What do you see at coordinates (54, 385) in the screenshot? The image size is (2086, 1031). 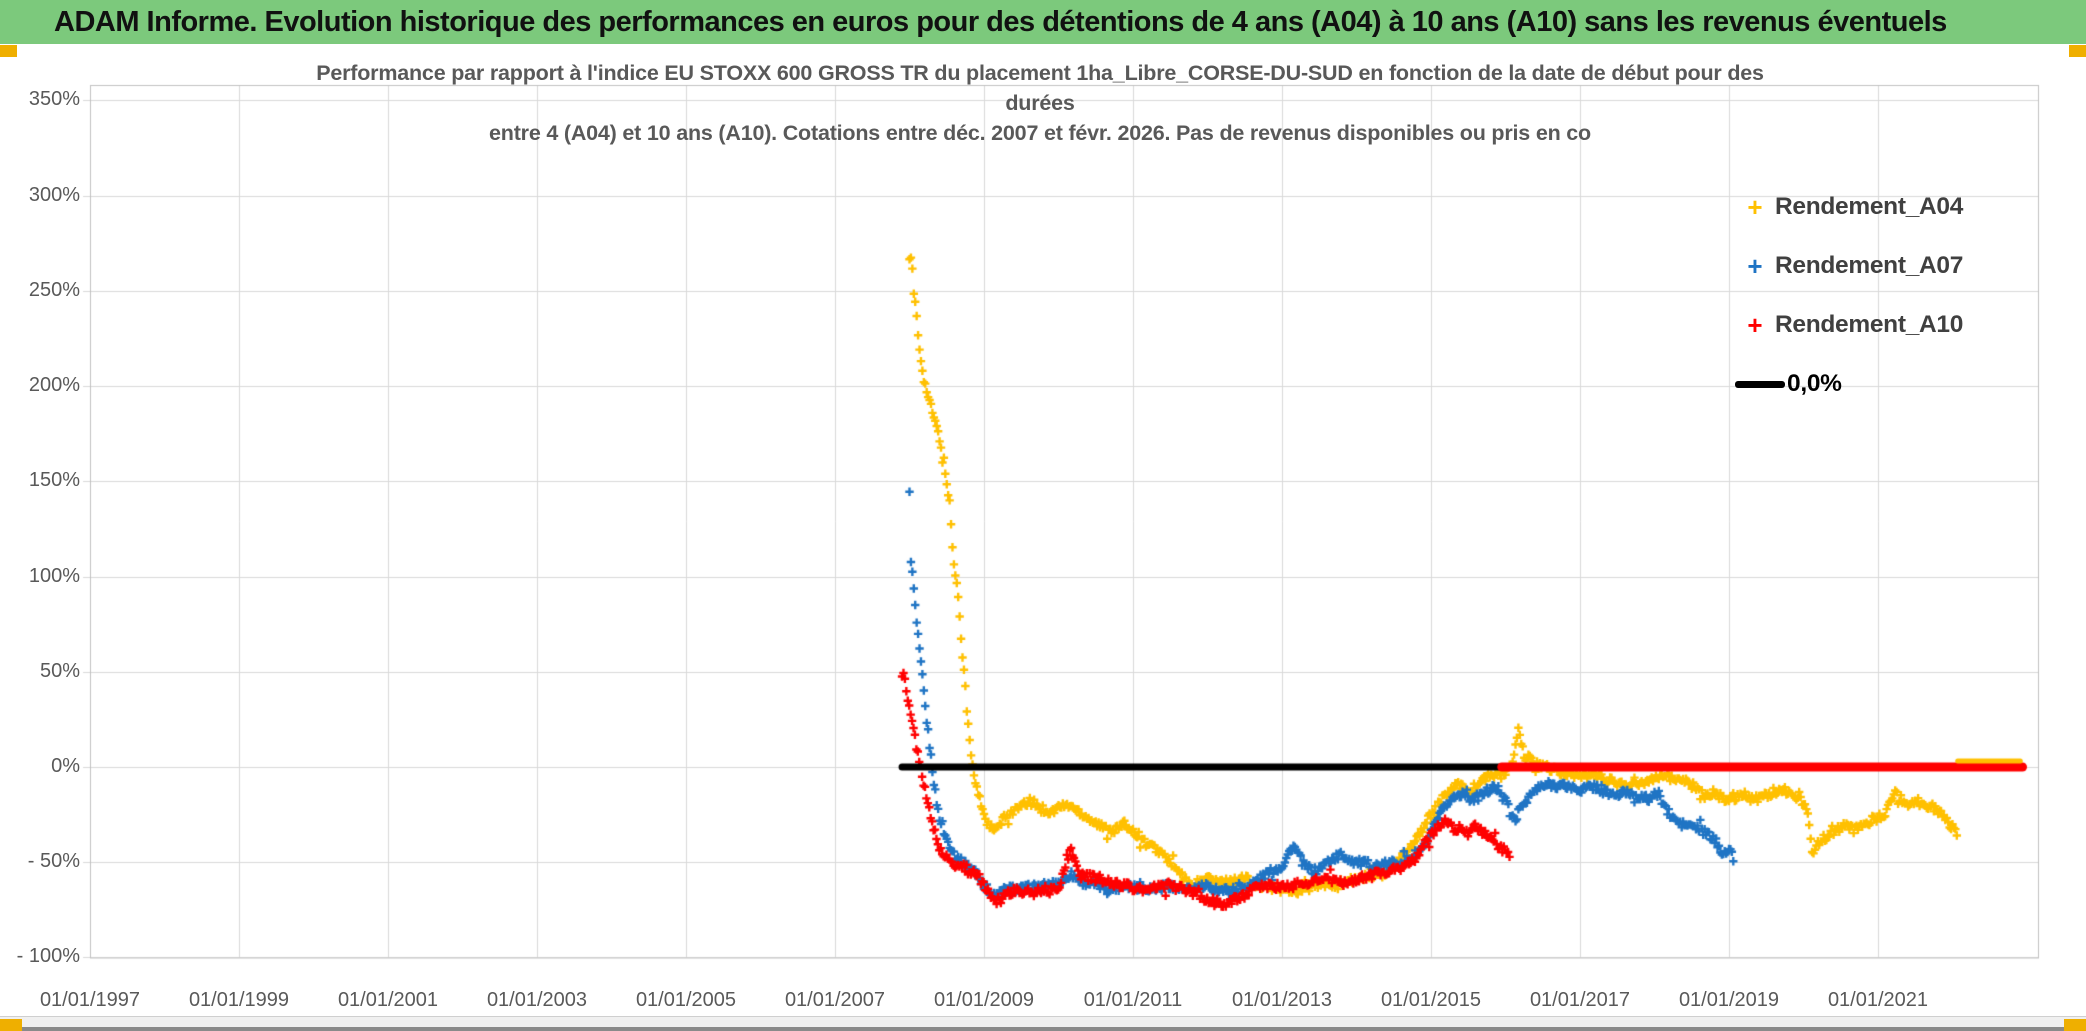 I see `y-tick-label: 200%` at bounding box center [54, 385].